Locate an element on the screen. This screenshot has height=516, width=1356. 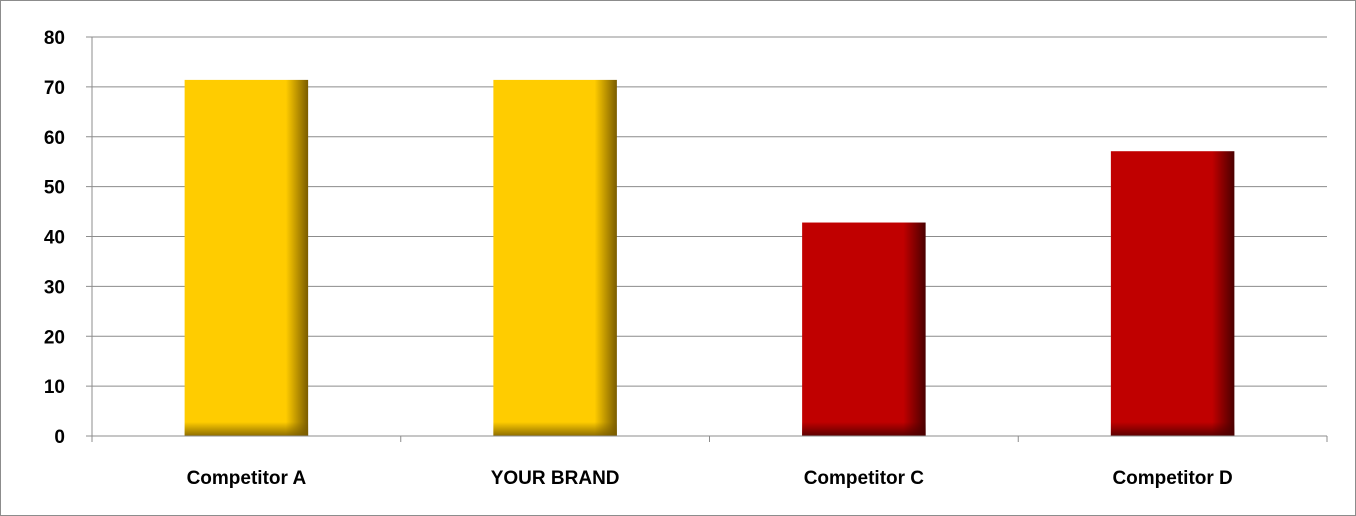
bar-competitor-c is located at coordinates (864, 329).